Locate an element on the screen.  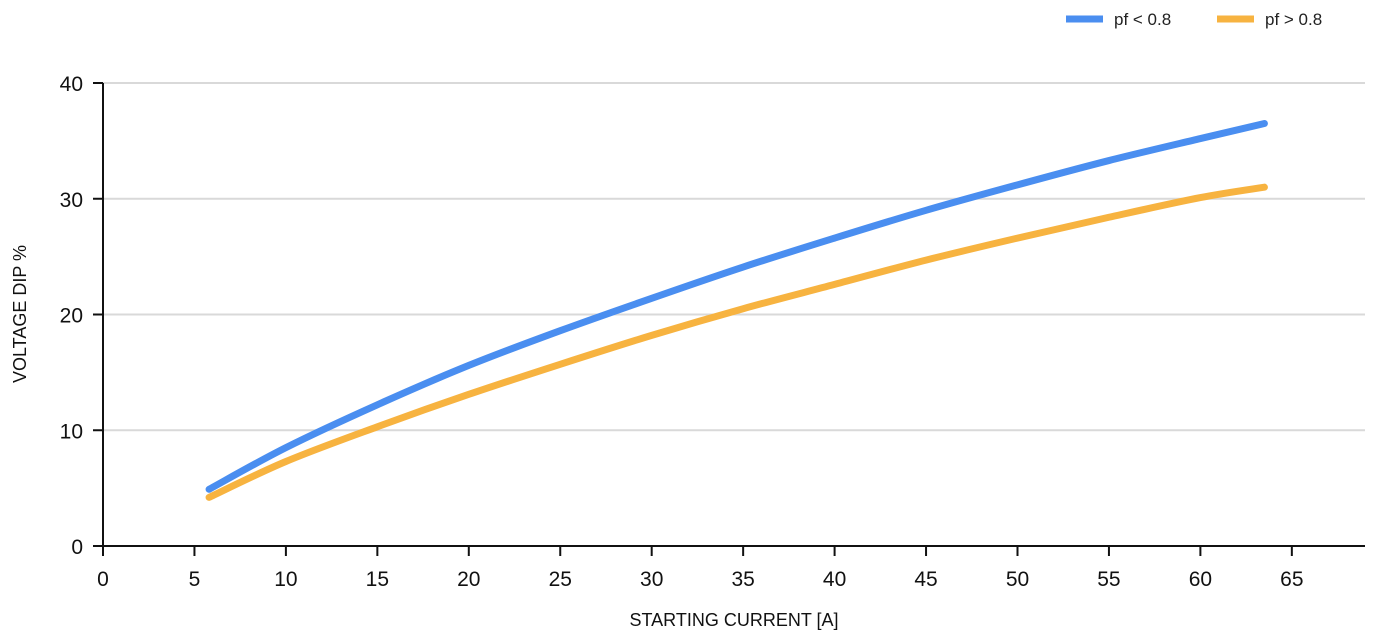
x-tick-label: 65 is located at coordinates (1291, 579).